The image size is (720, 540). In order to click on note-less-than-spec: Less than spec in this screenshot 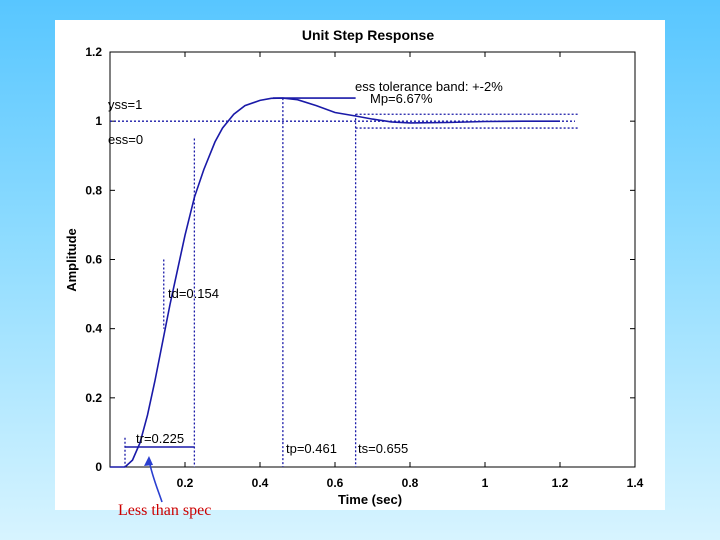, I will do `click(164, 510)`.